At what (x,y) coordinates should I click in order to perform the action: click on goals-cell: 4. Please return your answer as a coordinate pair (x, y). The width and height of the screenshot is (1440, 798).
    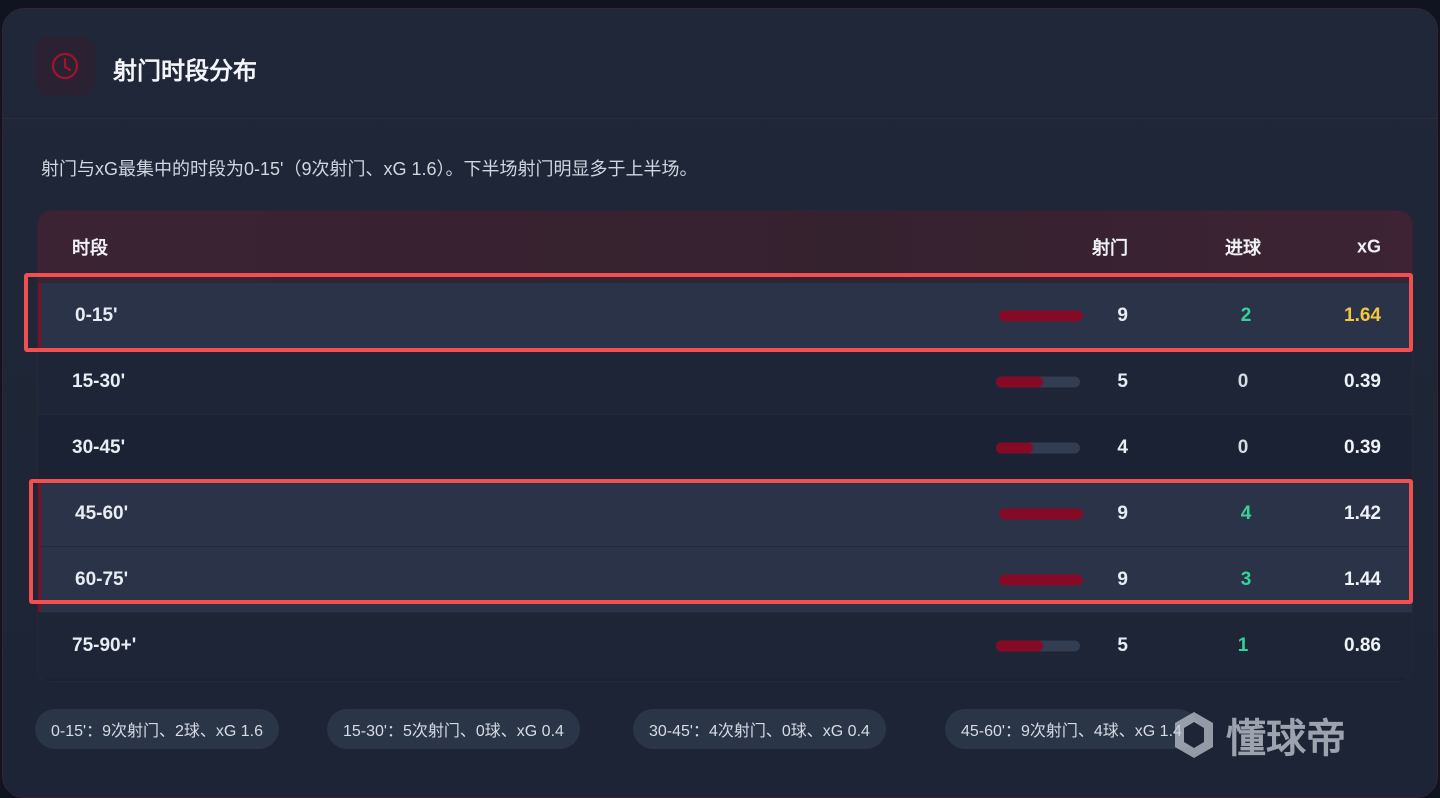
    Looking at the image, I should click on (1246, 513).